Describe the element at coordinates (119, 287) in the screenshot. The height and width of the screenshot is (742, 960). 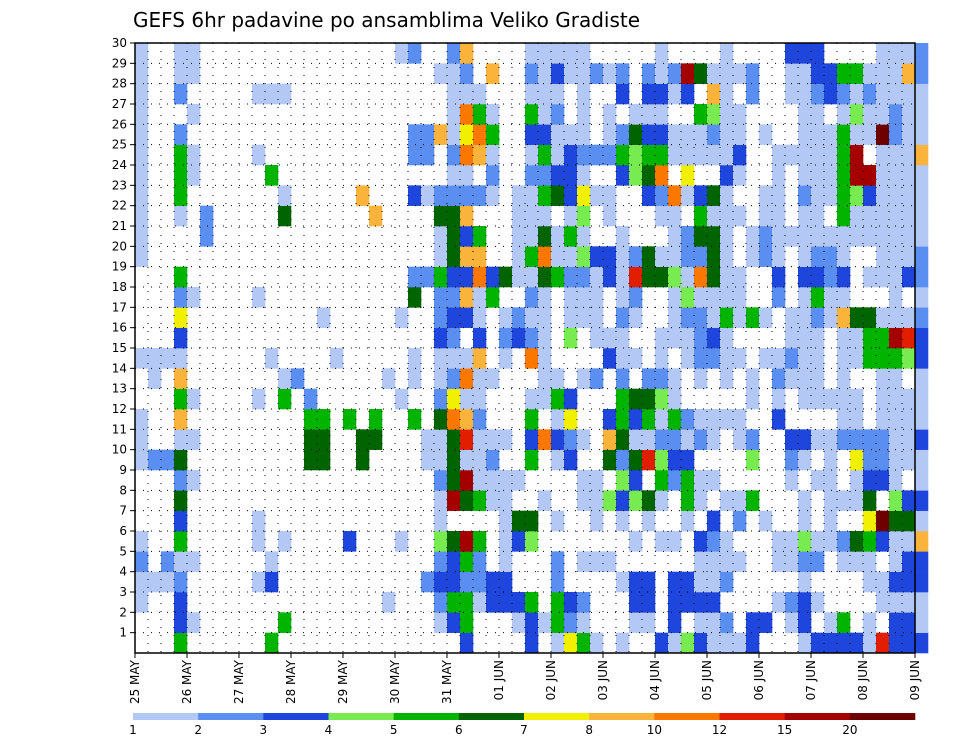
I see `y-tick-label: 18` at that location.